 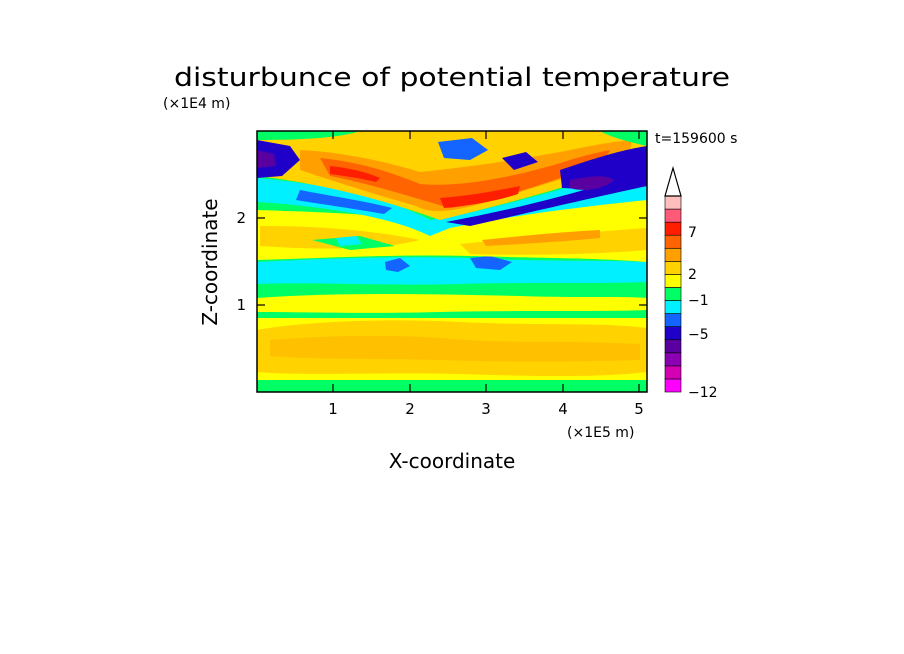 What do you see at coordinates (520, 161) in the screenshot?
I see `field-cold-patch-top-right` at bounding box center [520, 161].